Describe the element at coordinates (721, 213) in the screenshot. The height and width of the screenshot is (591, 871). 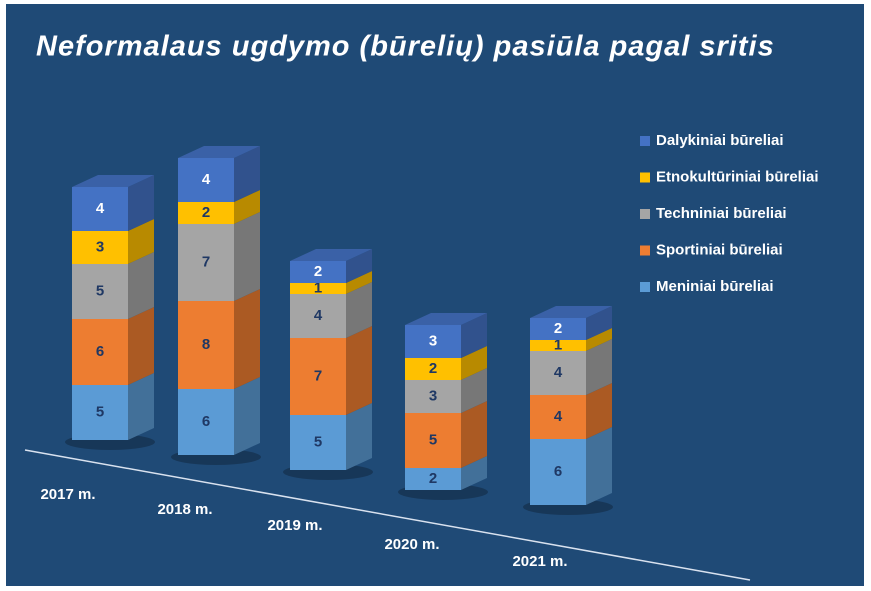
I see `legend-label: Techniniai būreliai` at that location.